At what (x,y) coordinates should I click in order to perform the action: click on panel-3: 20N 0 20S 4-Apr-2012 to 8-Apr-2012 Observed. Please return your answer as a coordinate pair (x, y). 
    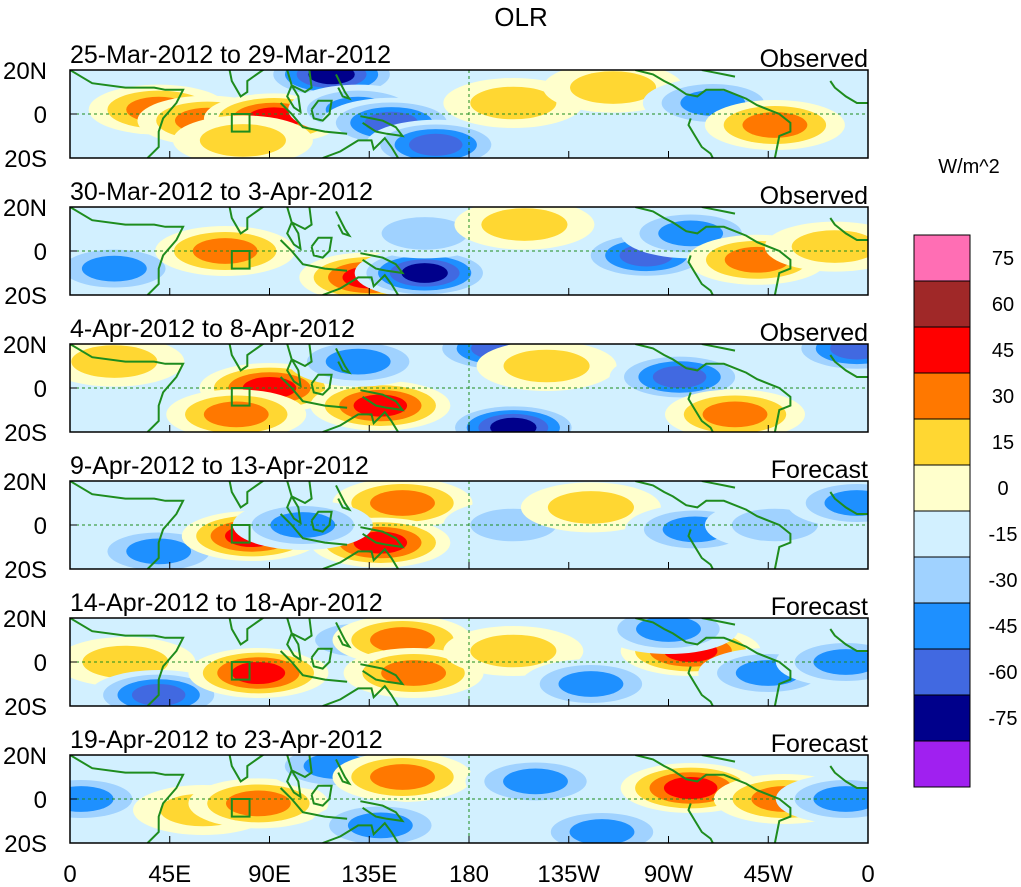
    Looking at the image, I should click on (436, 381).